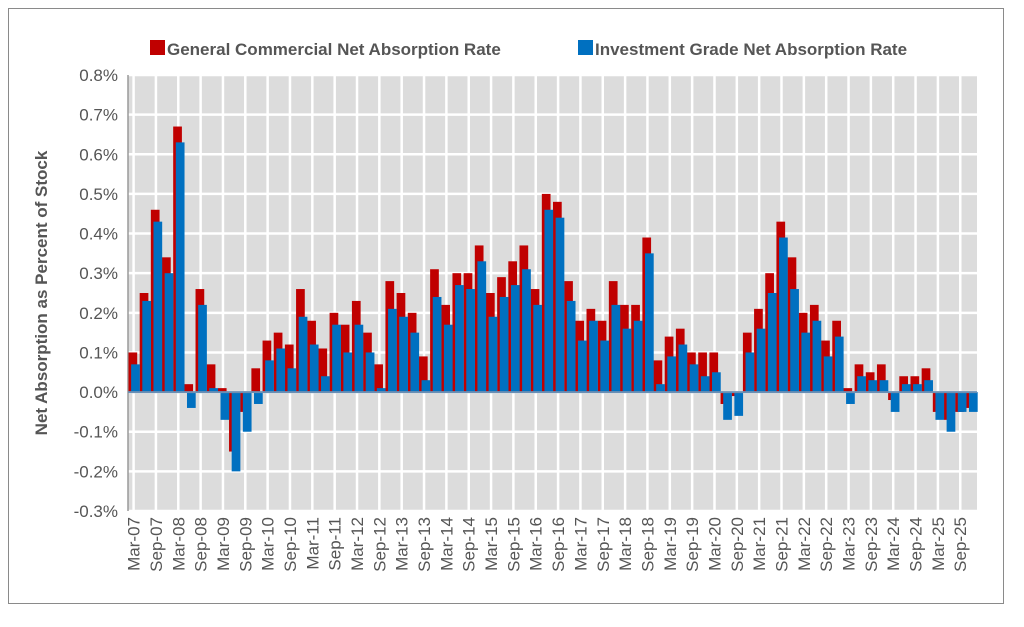  What do you see at coordinates (536, 544) in the screenshot?
I see `x-tick-label: Mar-16` at bounding box center [536, 544].